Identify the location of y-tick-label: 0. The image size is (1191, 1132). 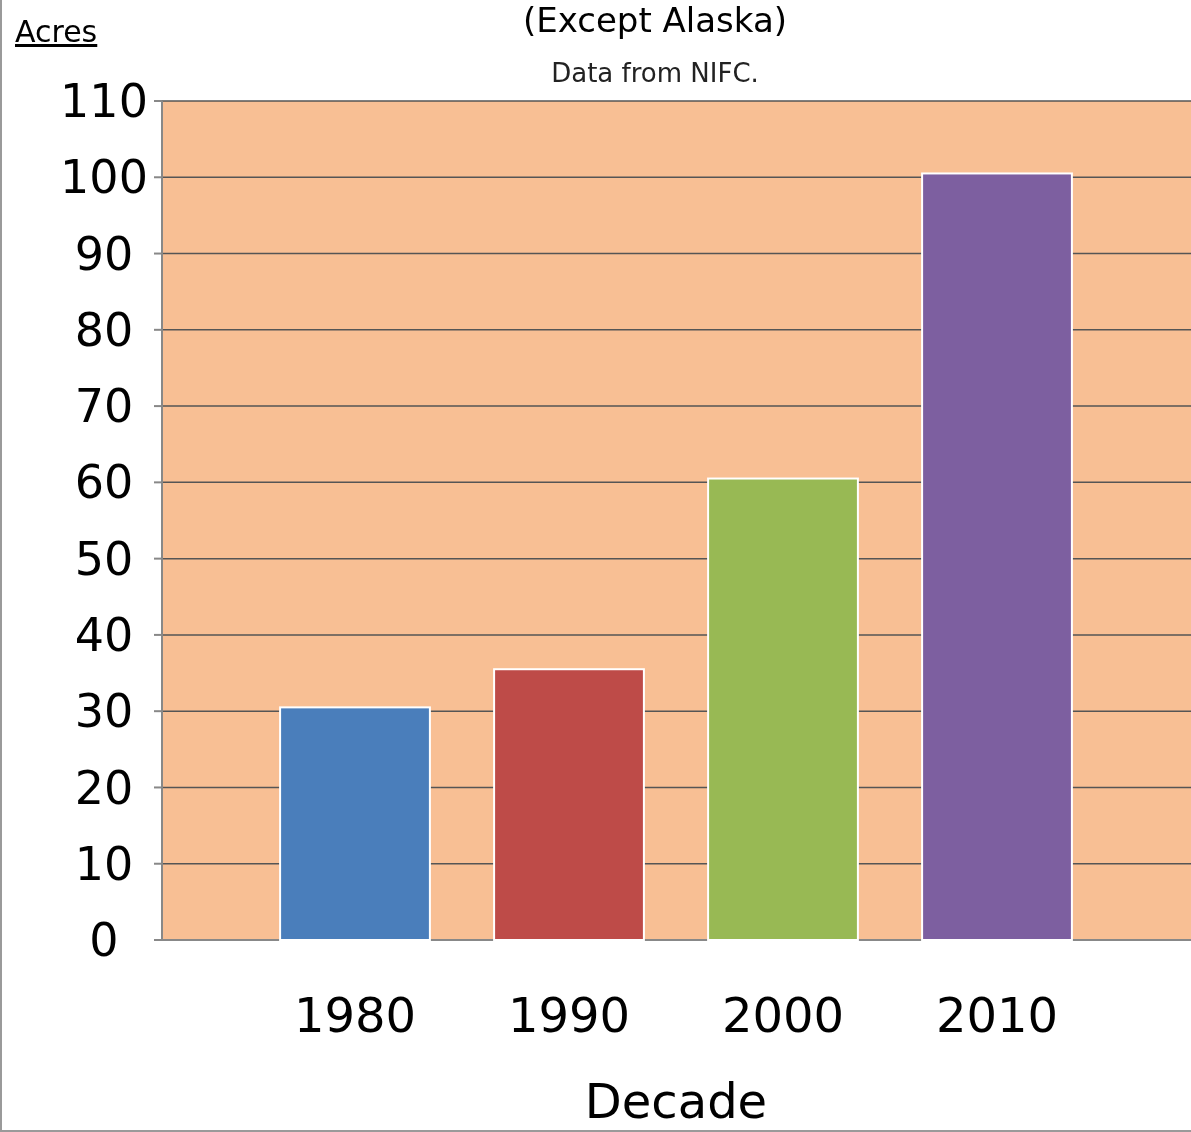
(104, 940).